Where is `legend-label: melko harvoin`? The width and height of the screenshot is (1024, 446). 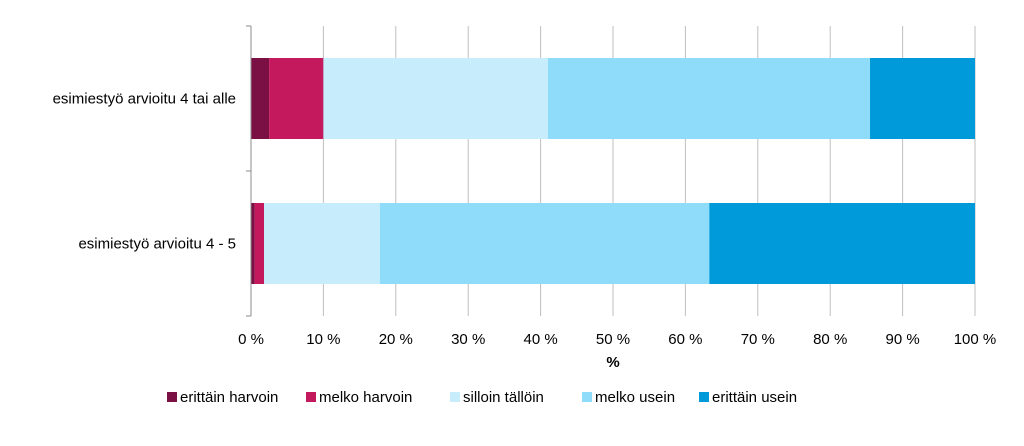
legend-label: melko harvoin is located at coordinates (365, 397).